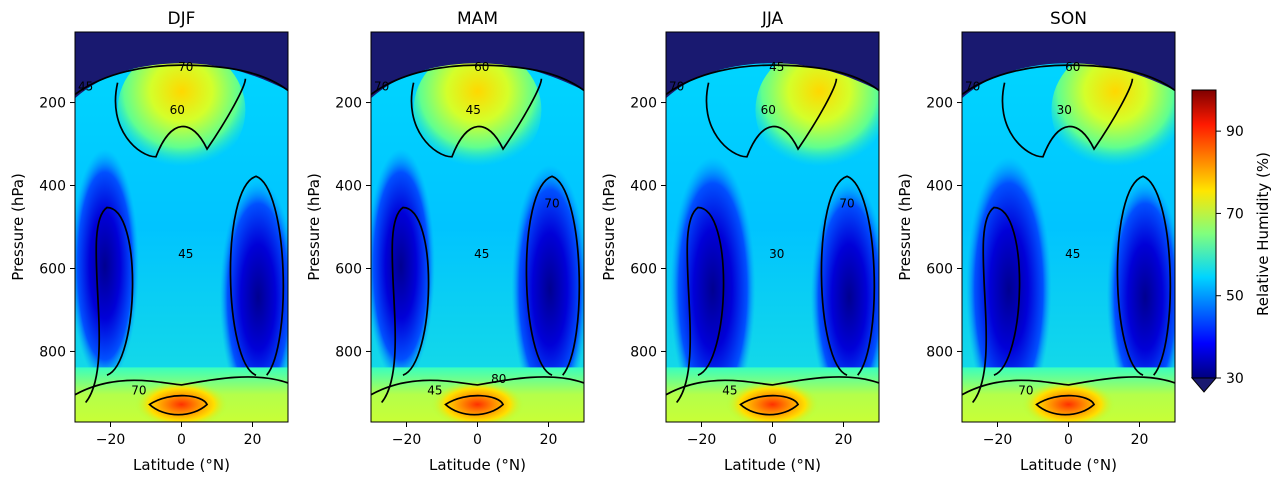 This screenshot has height=483, width=1280. What do you see at coordinates (177, 110) in the screenshot?
I see `contour-label: 60` at bounding box center [177, 110].